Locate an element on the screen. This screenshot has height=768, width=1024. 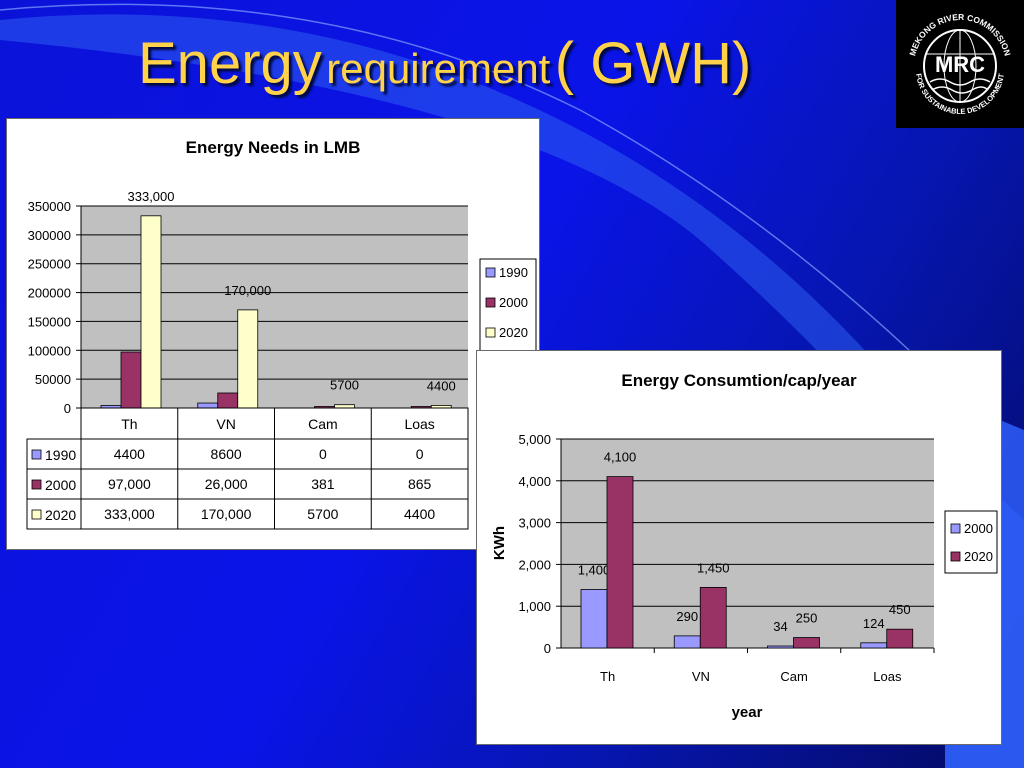
y-tick-label: 50000 is located at coordinates (53, 379).